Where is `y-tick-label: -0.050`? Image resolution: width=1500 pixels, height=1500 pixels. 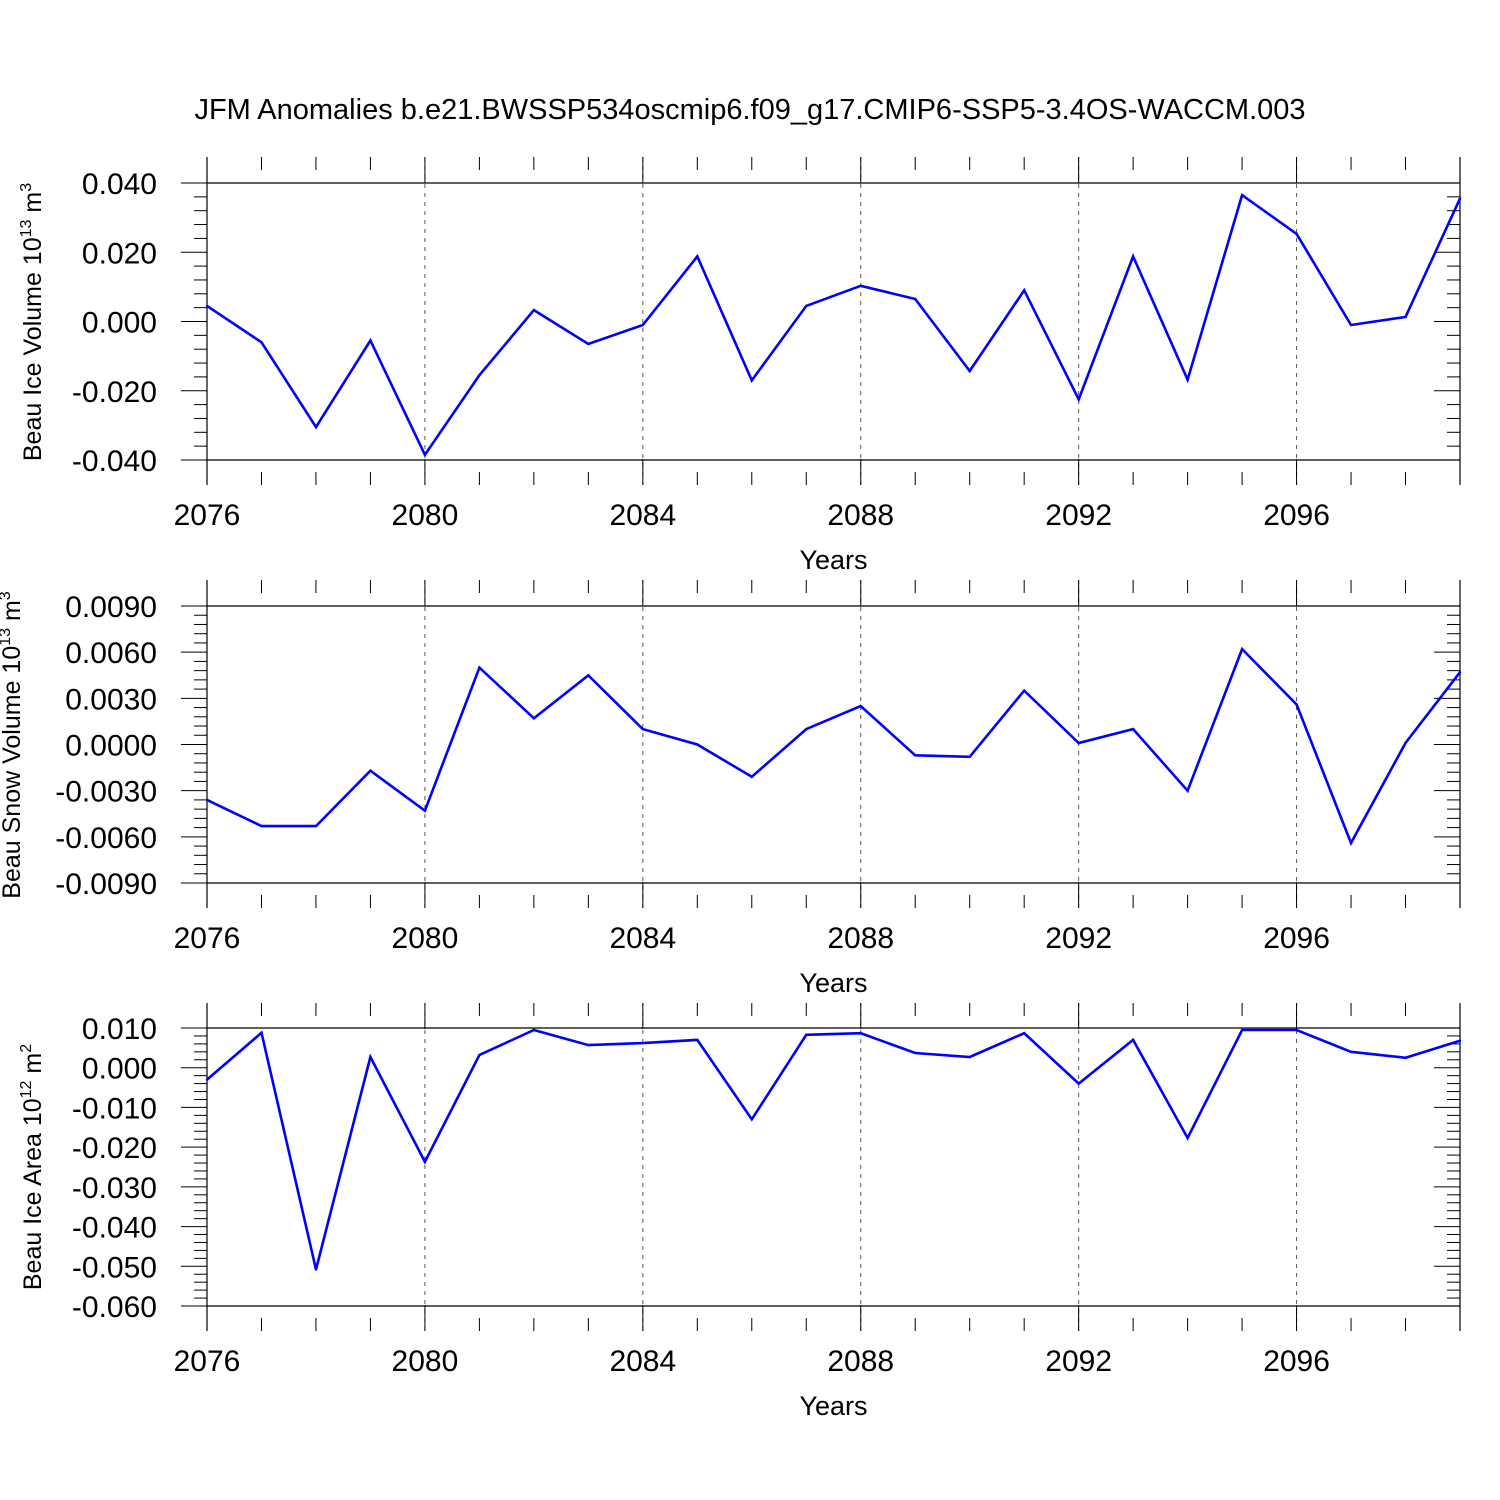
y-tick-label: -0.050 is located at coordinates (114, 1267).